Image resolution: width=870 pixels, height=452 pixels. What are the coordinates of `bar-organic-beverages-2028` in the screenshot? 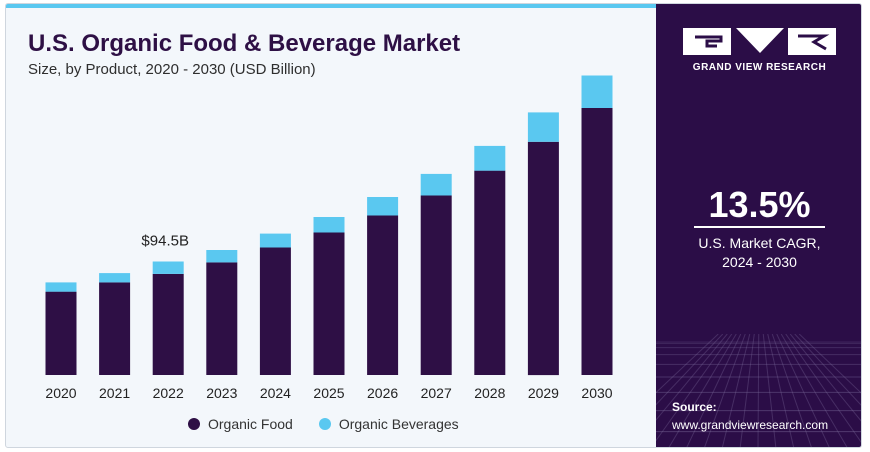 It's located at (490, 158).